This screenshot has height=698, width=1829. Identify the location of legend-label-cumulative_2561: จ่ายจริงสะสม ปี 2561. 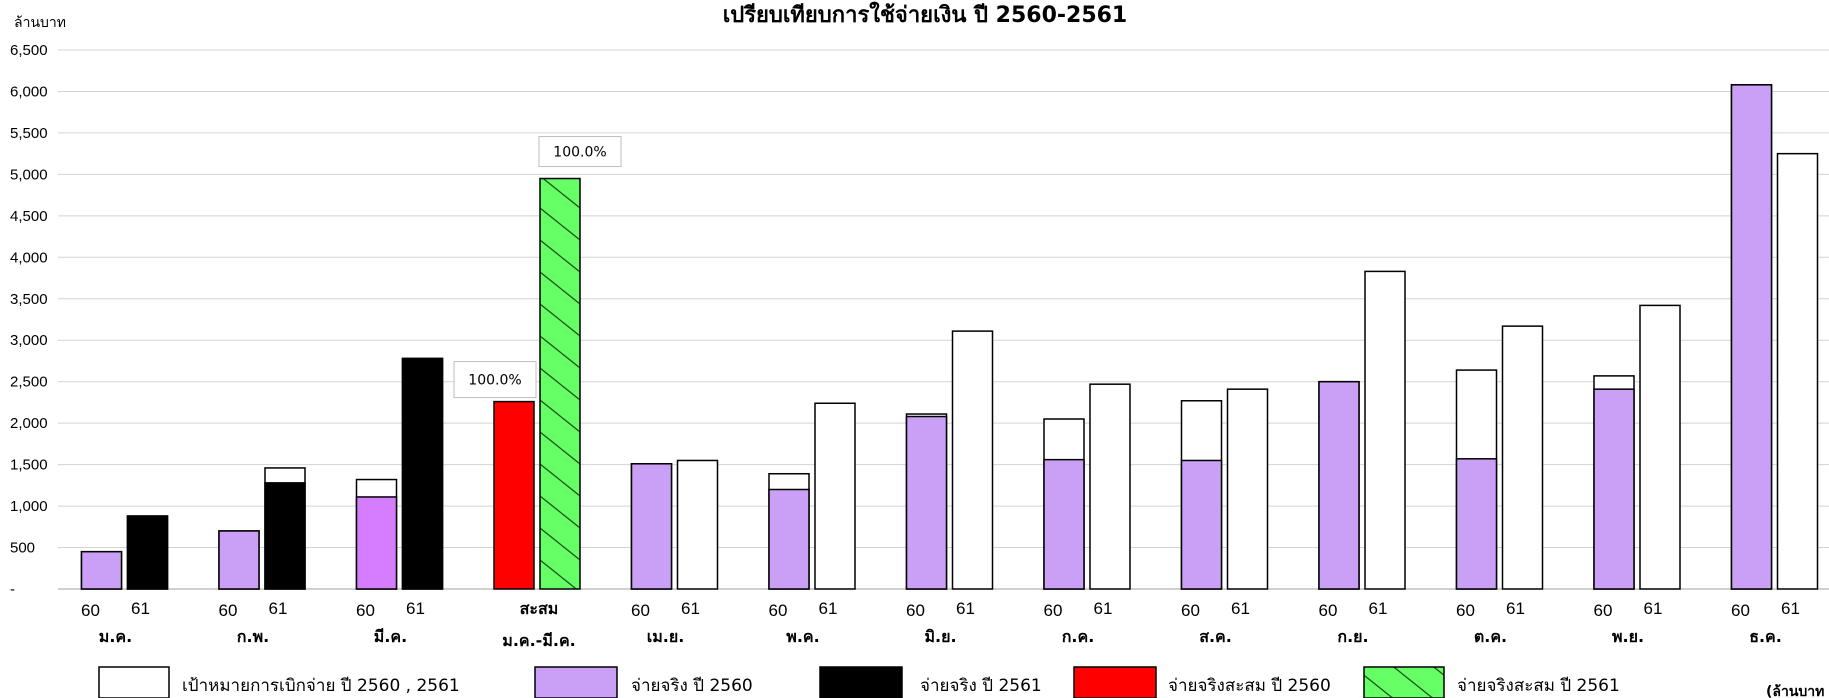
(1538, 686).